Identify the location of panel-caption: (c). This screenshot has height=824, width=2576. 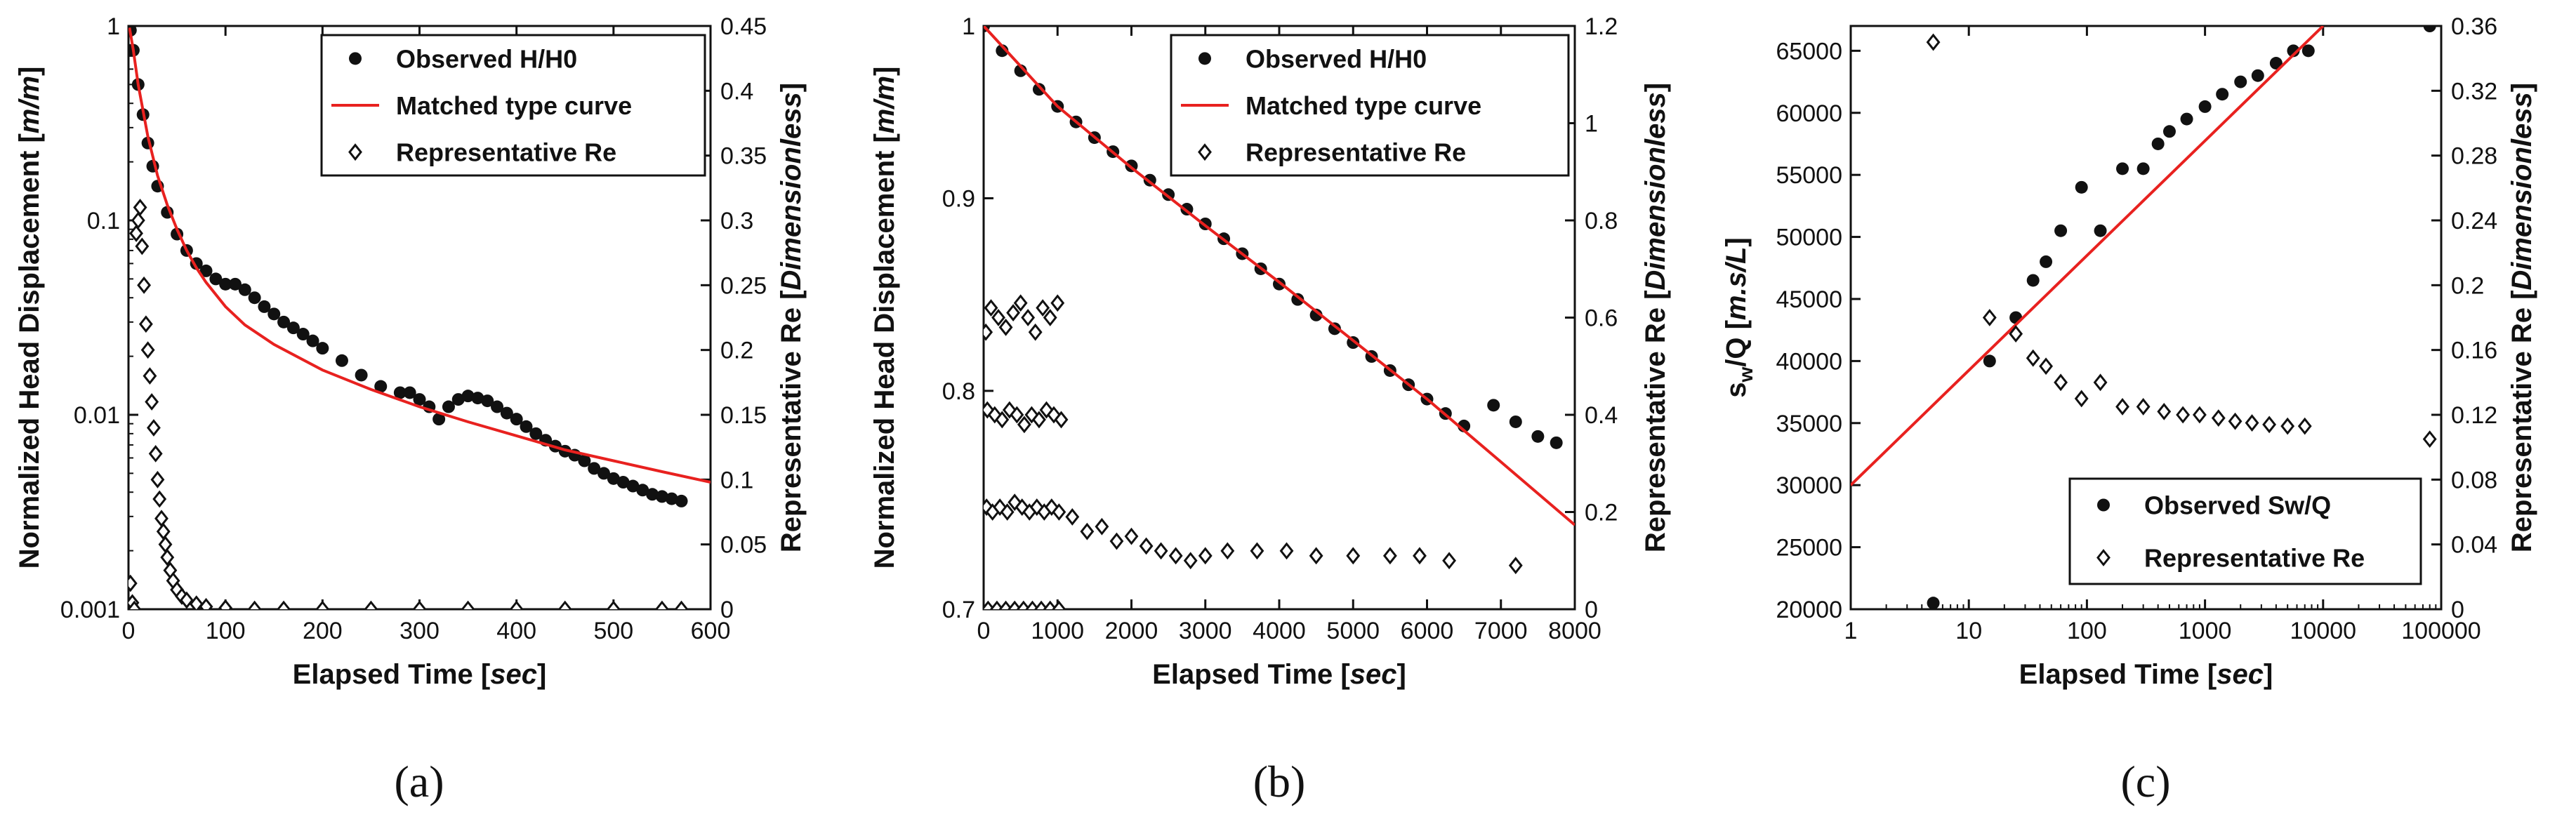
(2145, 781).